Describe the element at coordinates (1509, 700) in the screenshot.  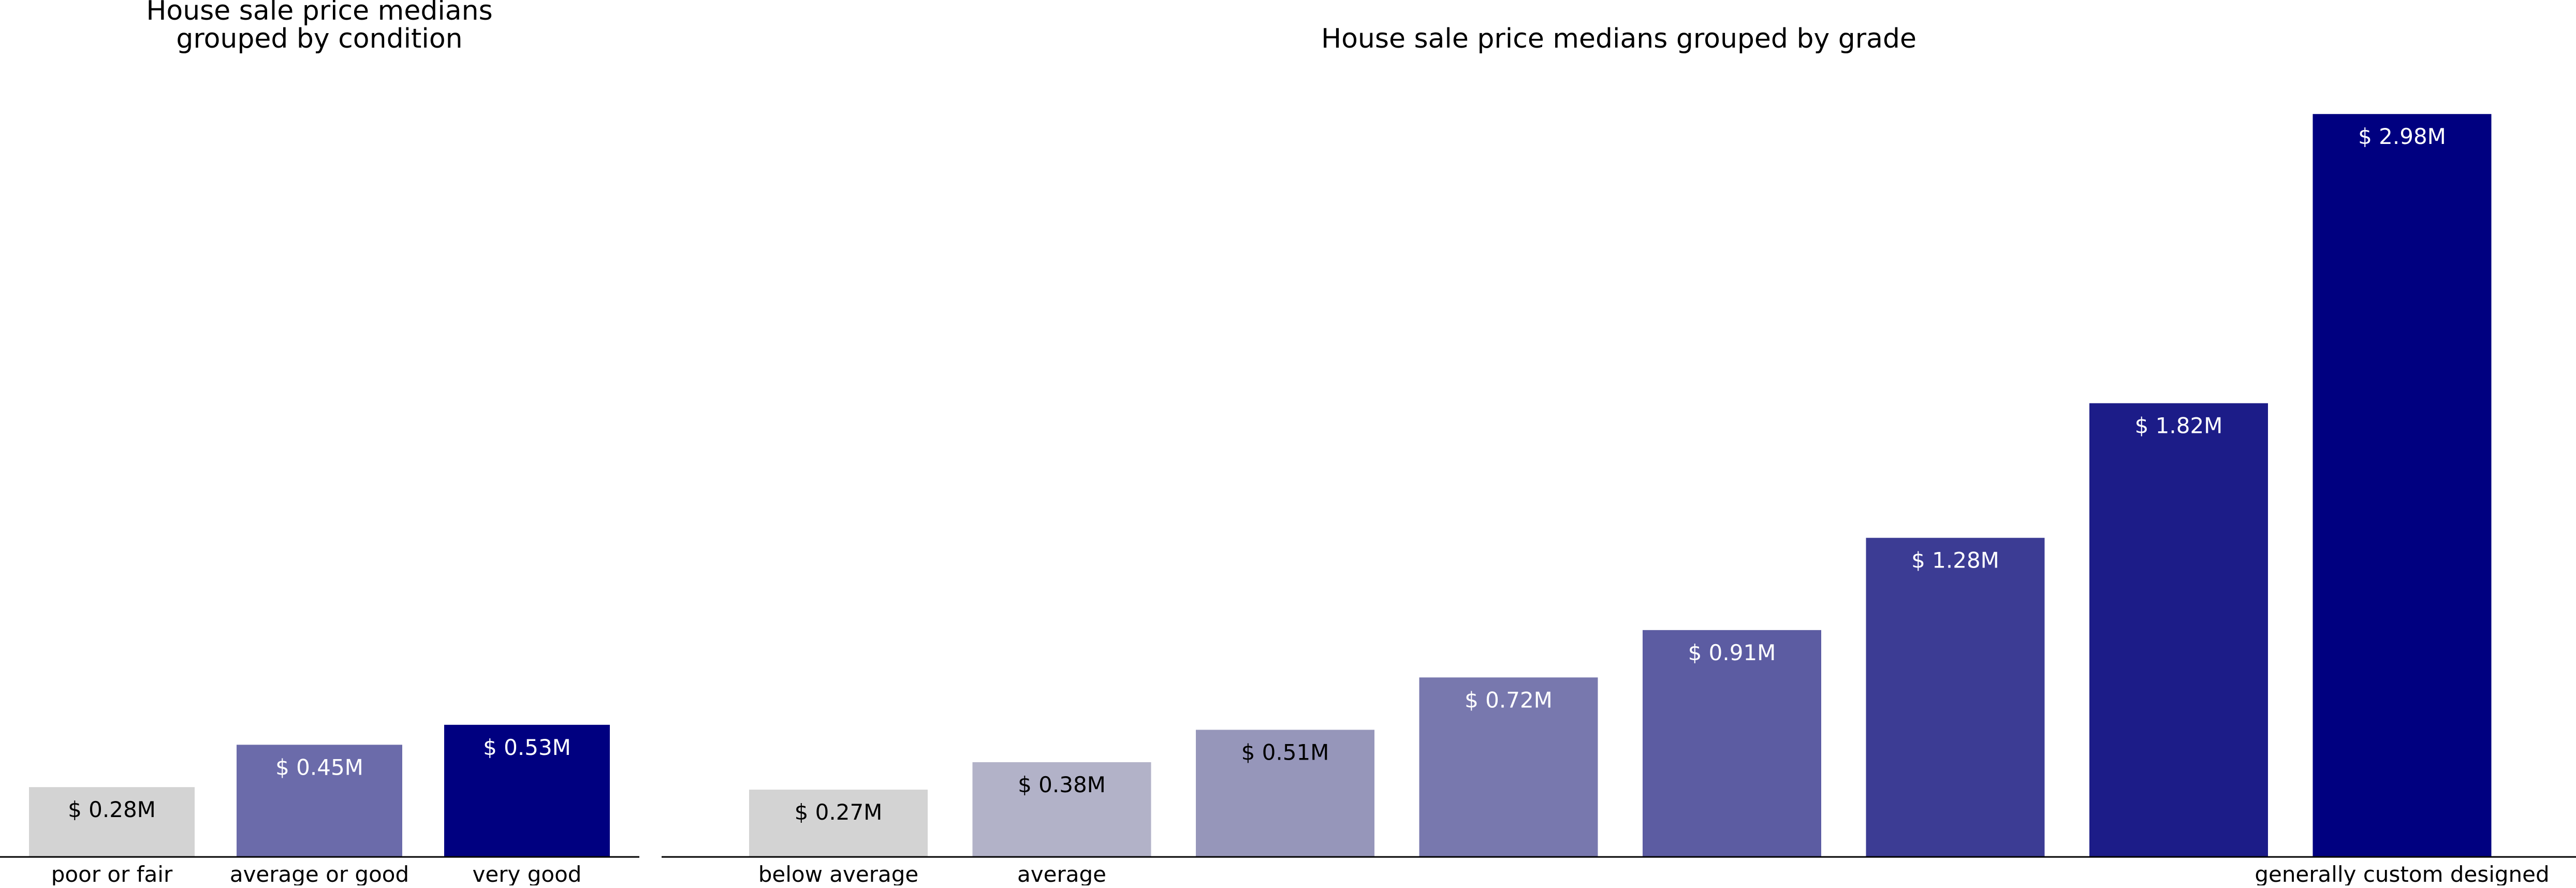
I see `data-label: $ 0.72M` at that location.